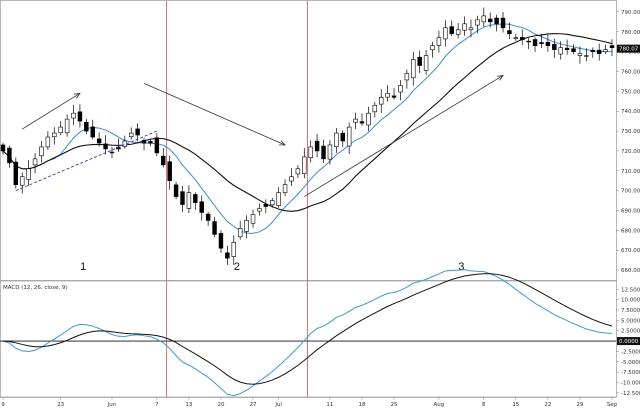 The image size is (640, 408). What do you see at coordinates (630, 92) in the screenshot?
I see `price-tick-label: 750.00` at bounding box center [630, 92].